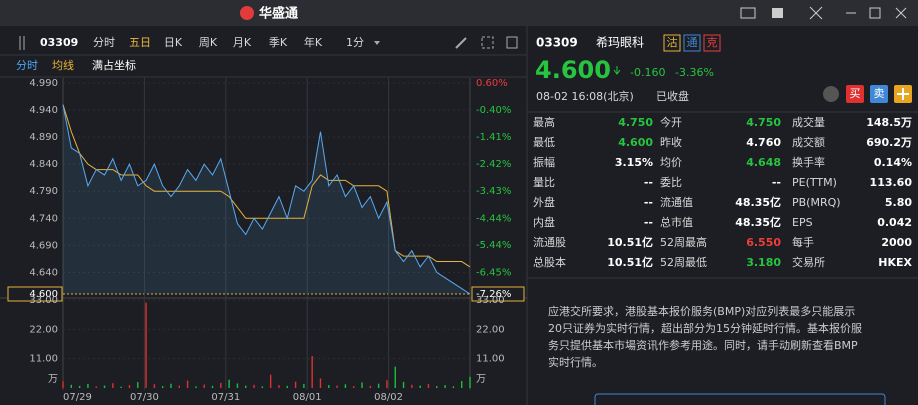 Image resolution: width=918 pixels, height=405 pixels. Describe the element at coordinates (816, 202) in the screenshot. I see `field-label: PB(MRQ)` at that location.